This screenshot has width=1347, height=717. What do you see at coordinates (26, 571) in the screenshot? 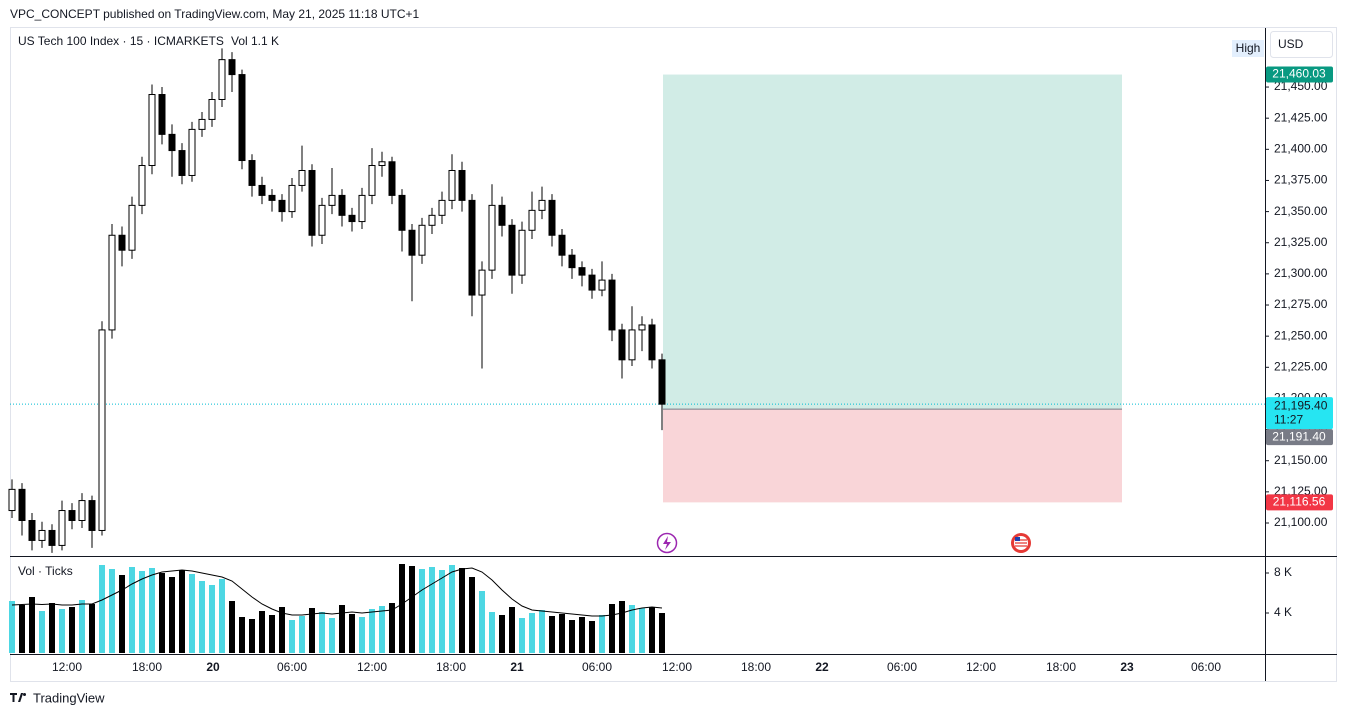
I see `volume-title-vol: Vol` at bounding box center [26, 571].